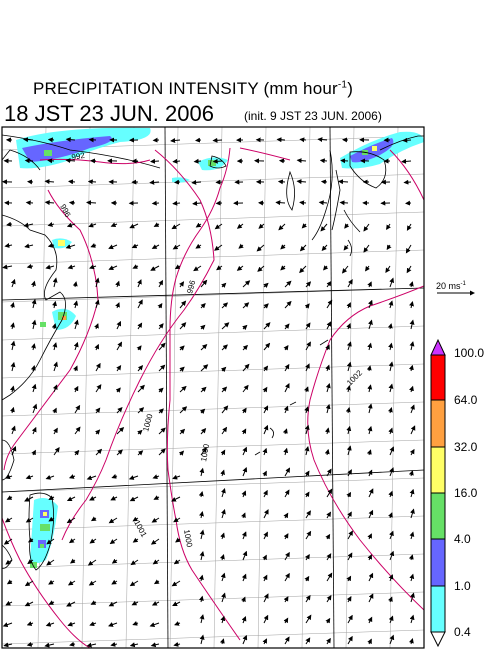 This screenshot has width=500, height=650. I want to click on colorbar-label: 64.0, so click(466, 400).